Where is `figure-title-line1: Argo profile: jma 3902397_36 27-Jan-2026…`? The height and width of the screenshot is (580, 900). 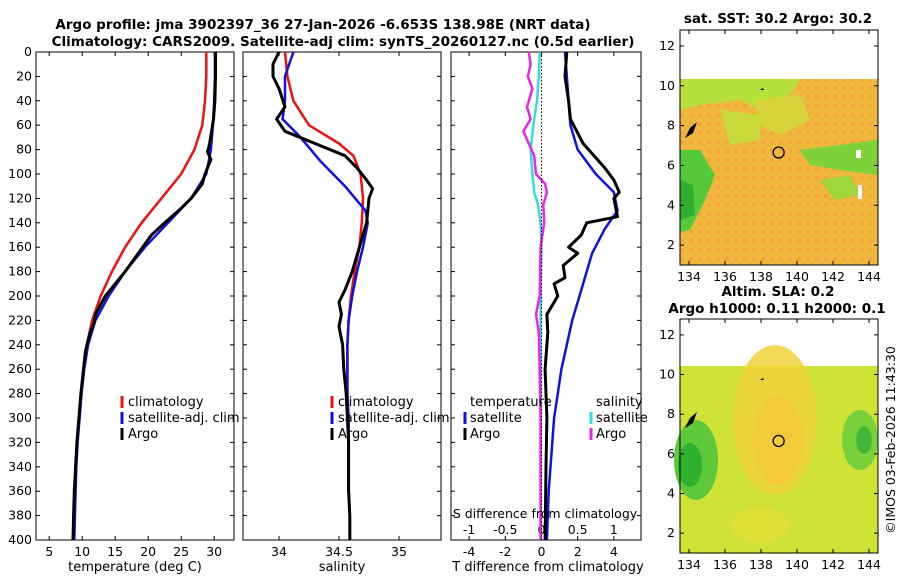 figure-title-line1: Argo profile: jma 3902397_36 27-Jan-2026… is located at coordinates (322, 25).